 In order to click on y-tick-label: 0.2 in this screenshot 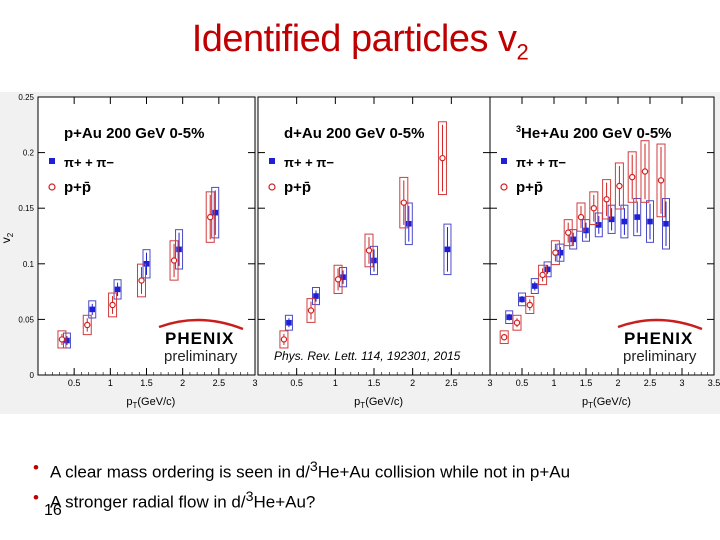, I will do `click(29, 153)`.